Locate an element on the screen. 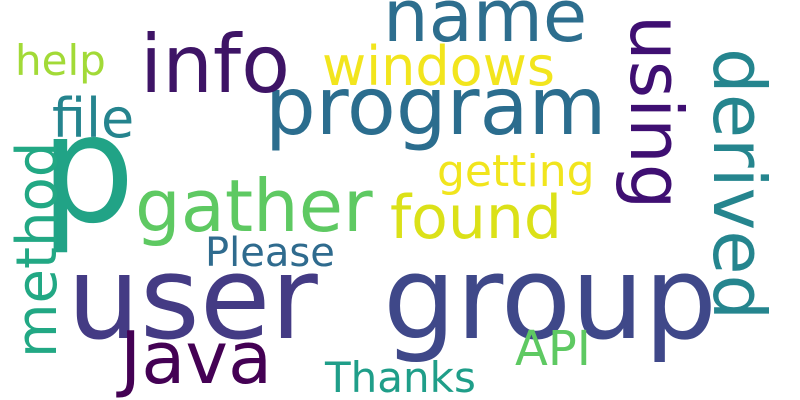  word-p: p is located at coordinates (88, 170).